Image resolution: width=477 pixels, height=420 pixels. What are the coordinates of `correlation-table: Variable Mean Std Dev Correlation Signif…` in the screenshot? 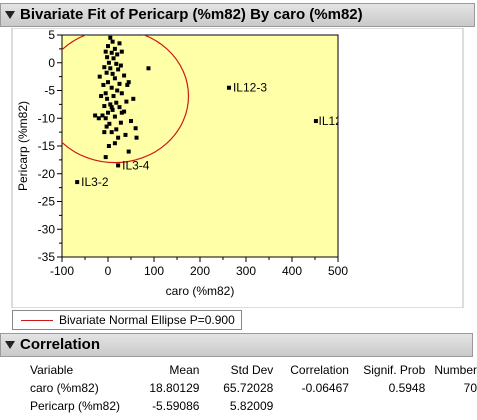 It's located at (251, 388).